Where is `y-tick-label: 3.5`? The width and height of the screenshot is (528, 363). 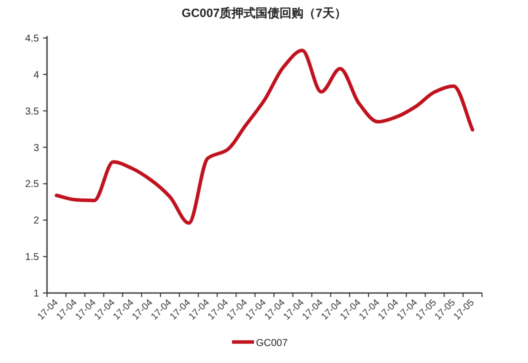 y-tick-label: 3.5 is located at coordinates (32, 112).